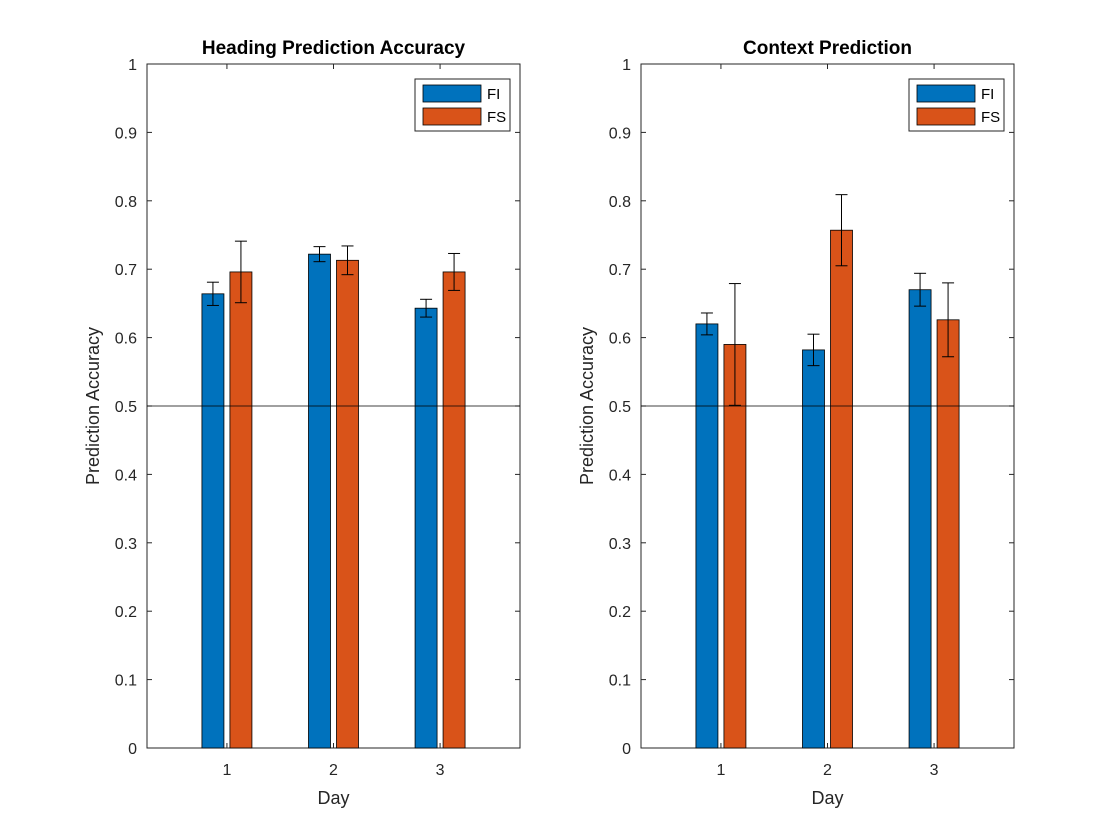 The image size is (1120, 840). What do you see at coordinates (827, 48) in the screenshot?
I see `chart-title: Context Prediction` at bounding box center [827, 48].